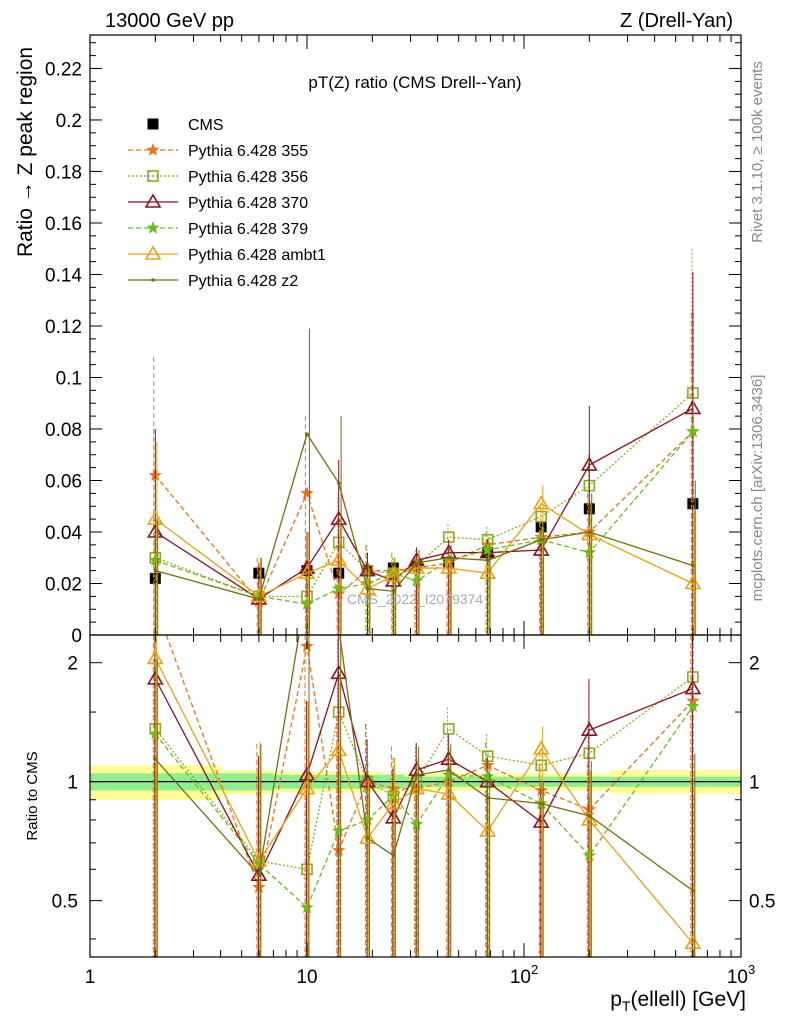 The image size is (786, 1024). What do you see at coordinates (248, 177) in the screenshot?
I see `legend-label-2: Pythia 6.428 356` at bounding box center [248, 177].